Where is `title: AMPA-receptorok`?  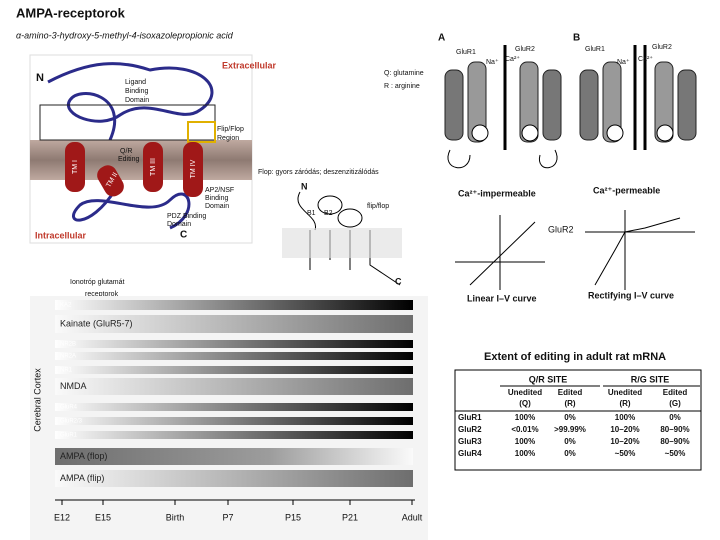 title: AMPA-receptorok is located at coordinates (71, 12).